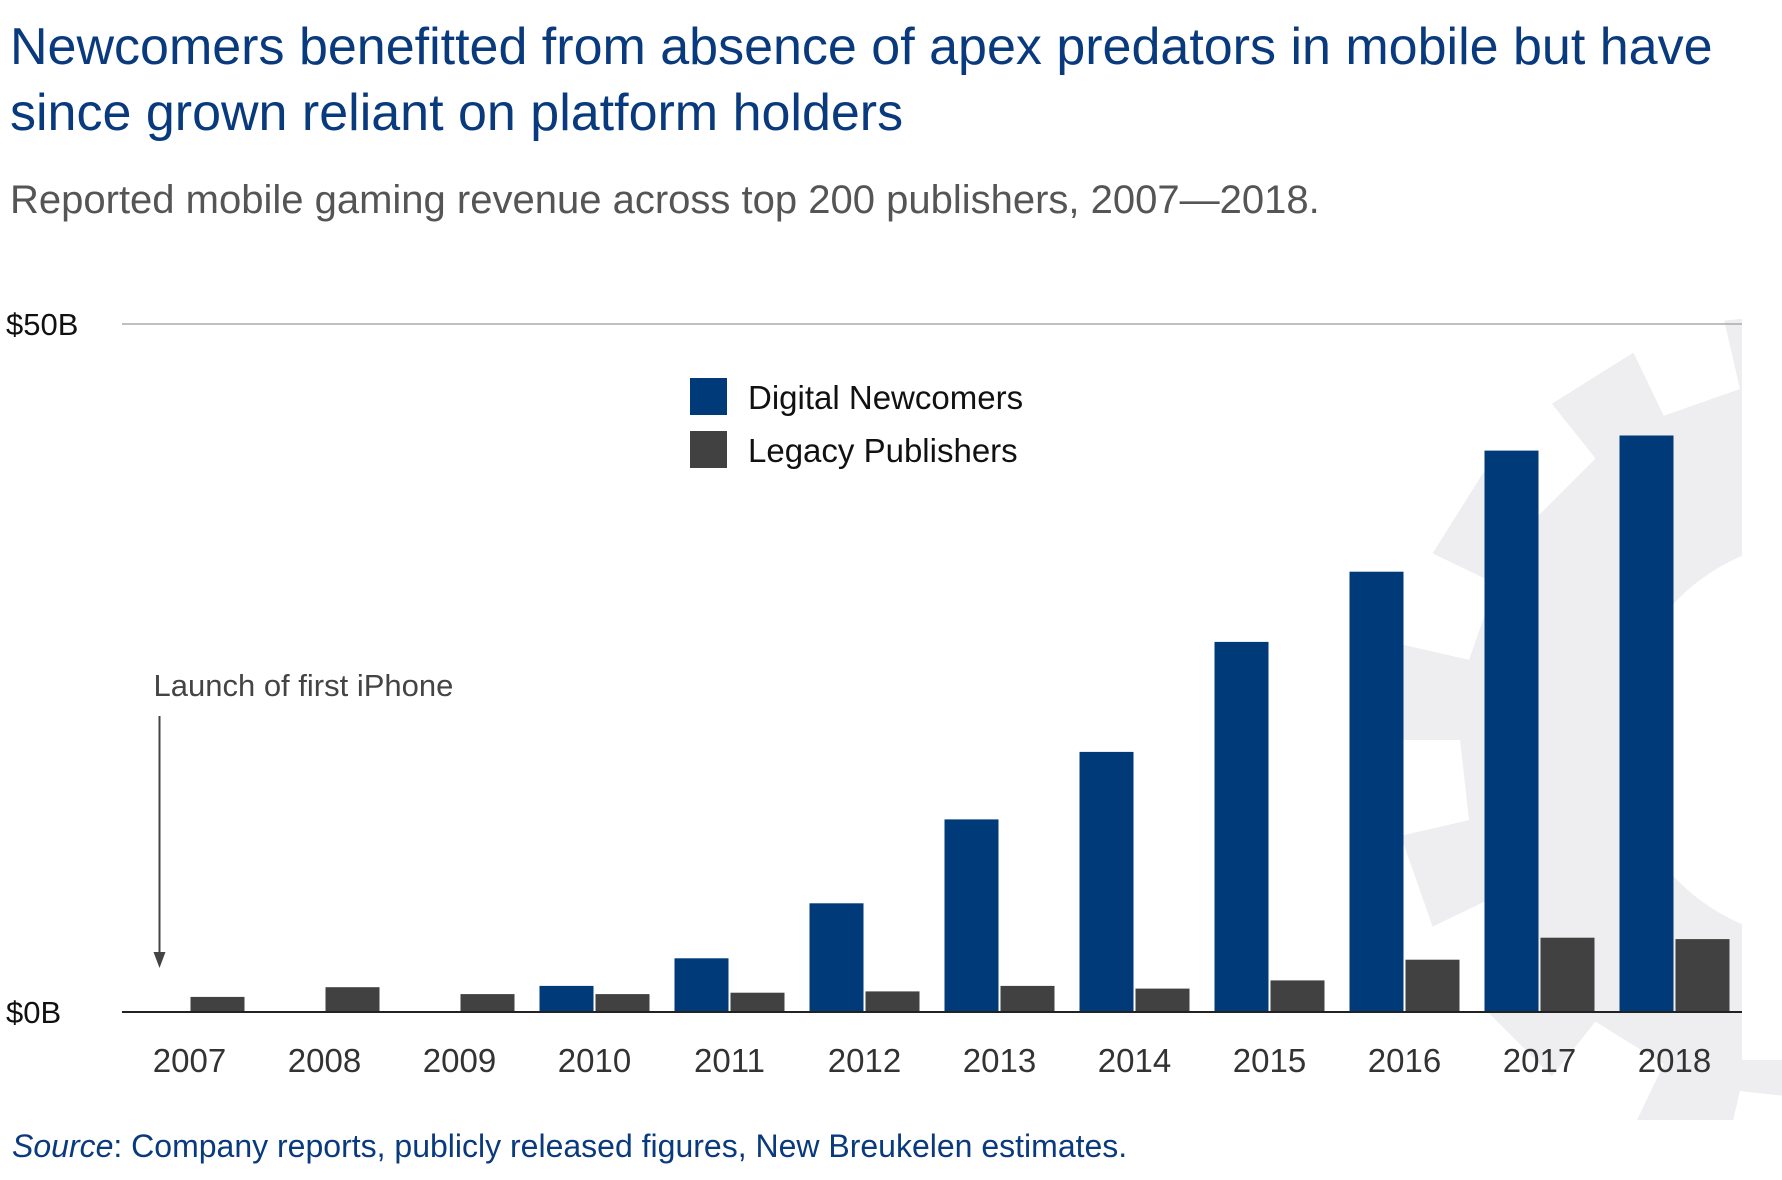  What do you see at coordinates (1404, 1060) in the screenshot?
I see `x-tick-label: 2016` at bounding box center [1404, 1060].